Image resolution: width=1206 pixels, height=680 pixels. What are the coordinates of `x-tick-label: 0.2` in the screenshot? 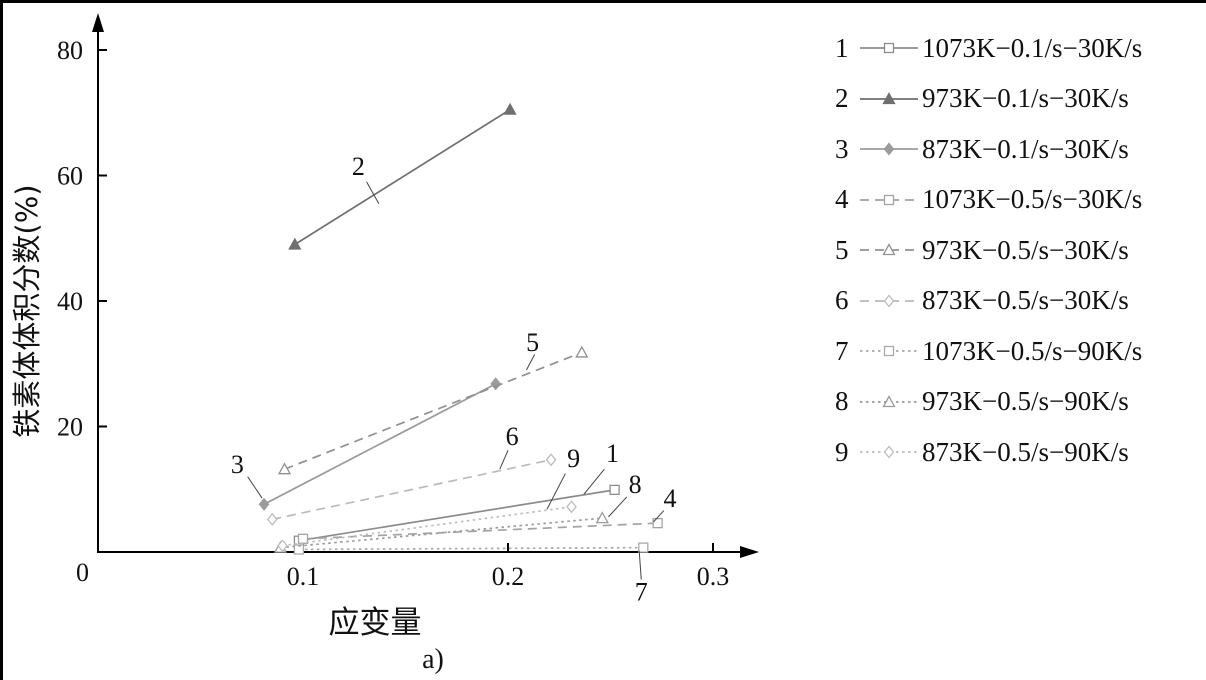 It's located at (508, 576).